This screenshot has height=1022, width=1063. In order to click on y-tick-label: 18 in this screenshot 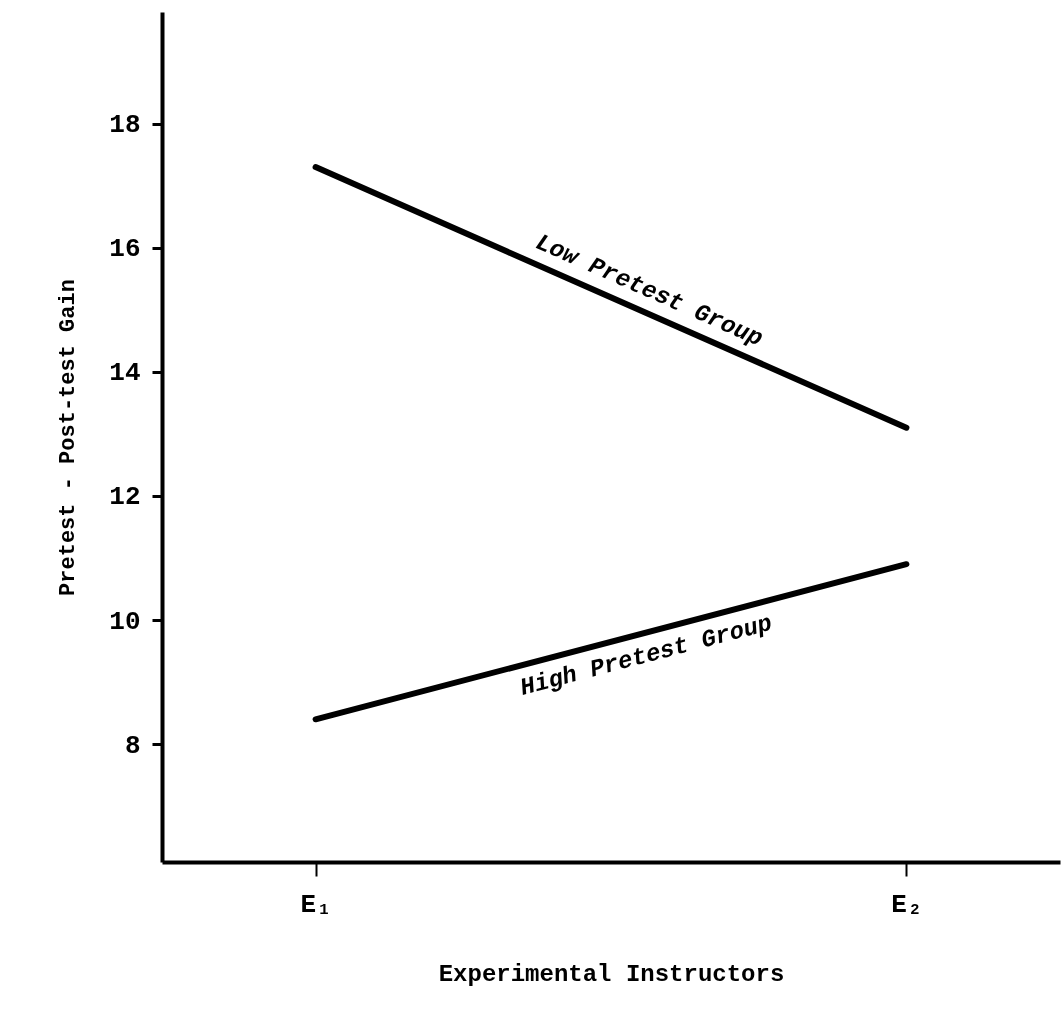, I will do `click(125, 125)`.